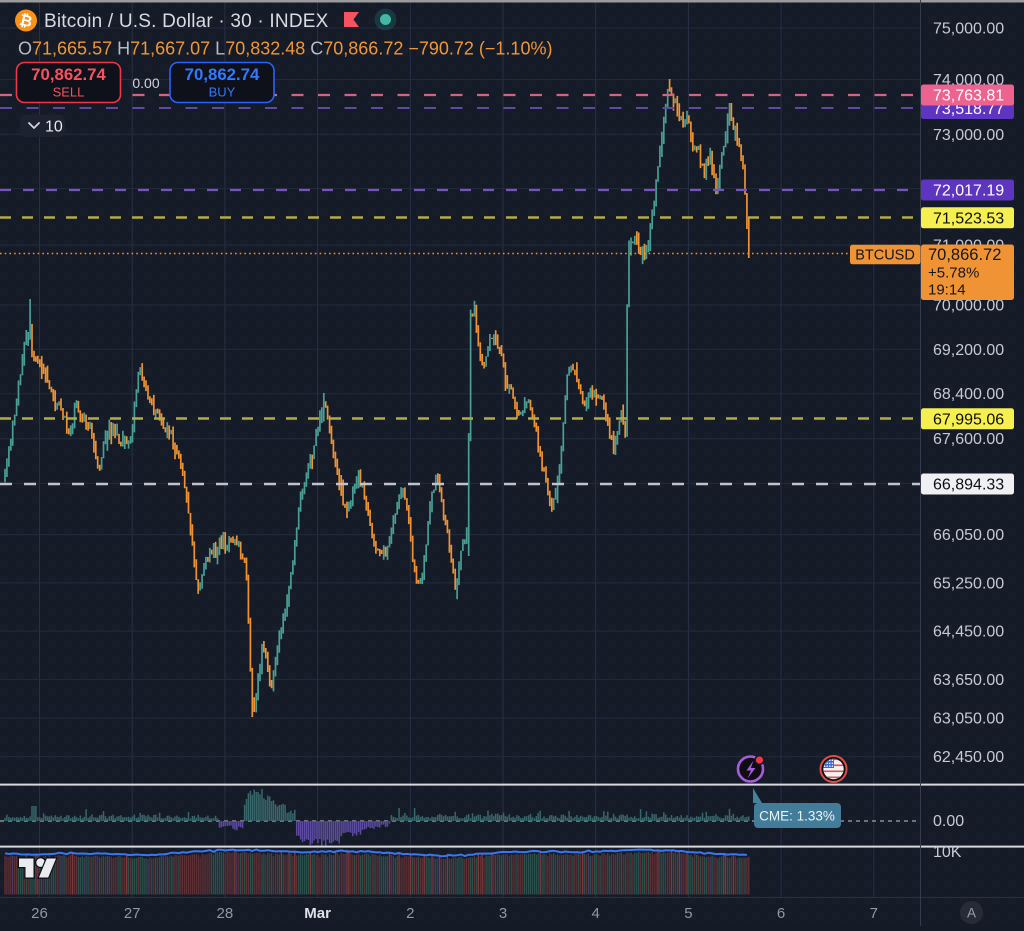  I want to click on svg-text: 70,866.72, so click(964, 255).